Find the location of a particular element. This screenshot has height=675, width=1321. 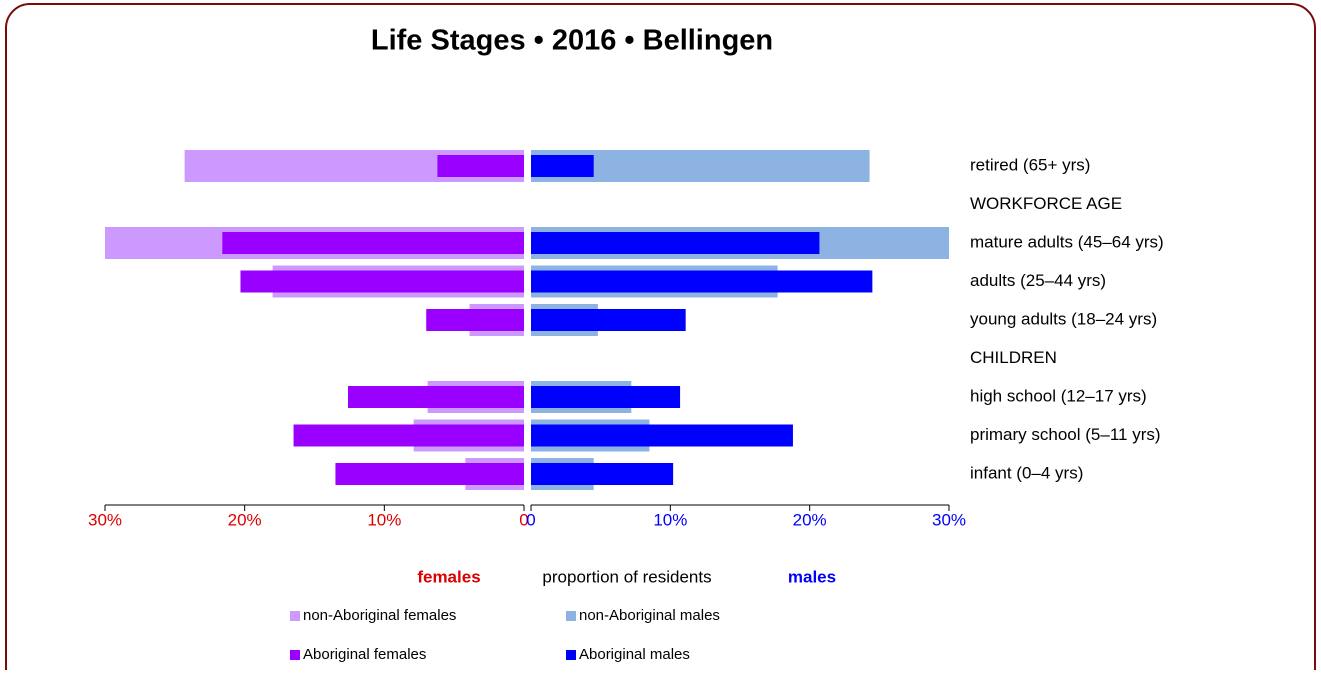

category-label: retired (65+ yrs) is located at coordinates (1030, 164).